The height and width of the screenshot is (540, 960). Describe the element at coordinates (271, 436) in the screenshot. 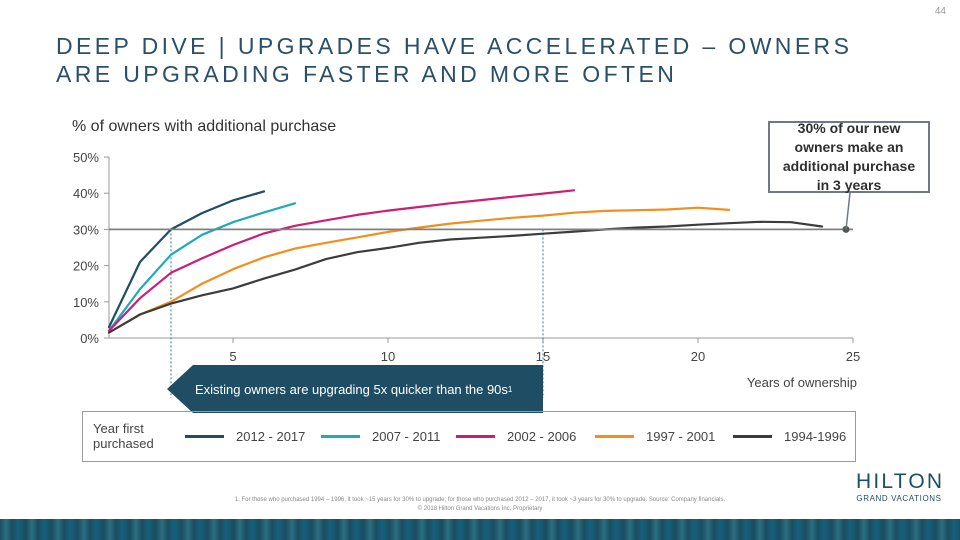

I see `legend-label: 2012 - 2017` at that location.